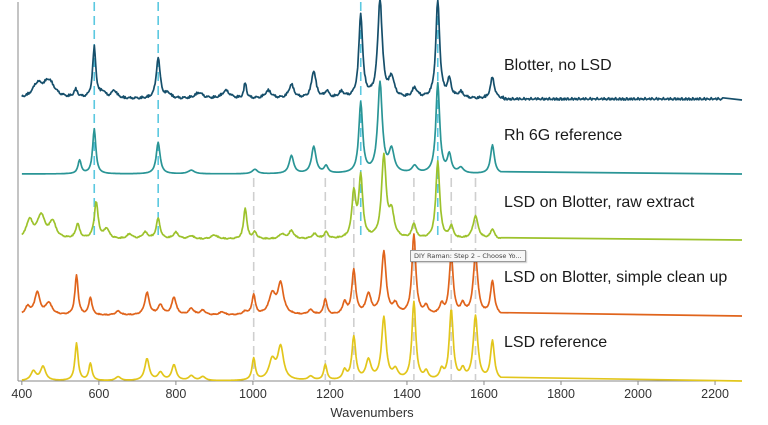 The image size is (768, 425). What do you see at coordinates (638, 394) in the screenshot?
I see `x-tick-label: 2000` at bounding box center [638, 394].